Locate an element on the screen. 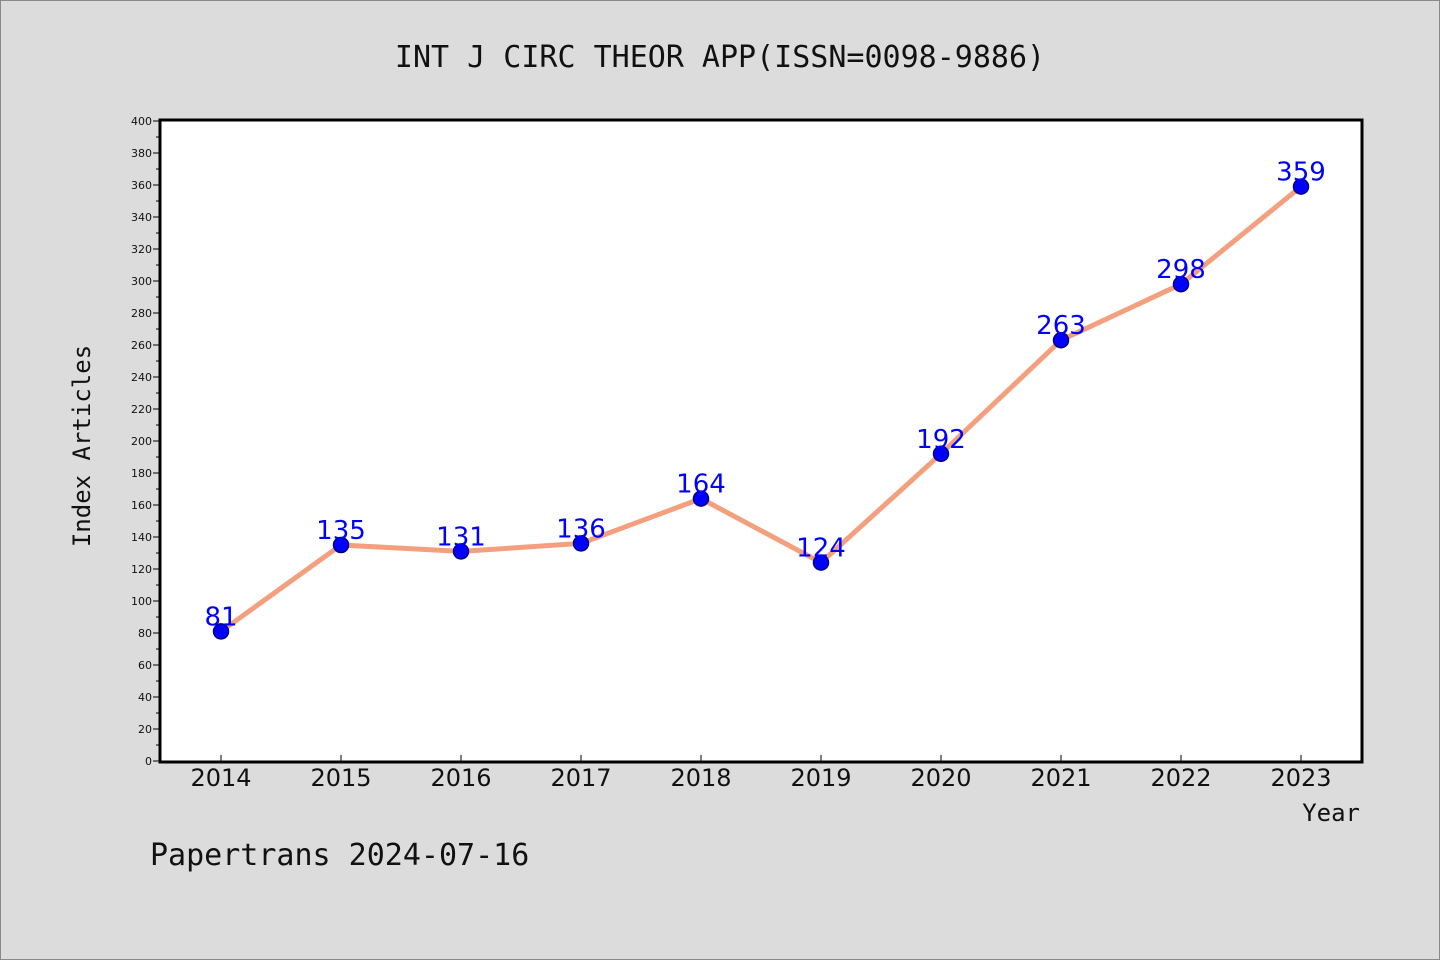 The height and width of the screenshot is (960, 1440). y-tick-label: 220 is located at coordinates (141, 409).